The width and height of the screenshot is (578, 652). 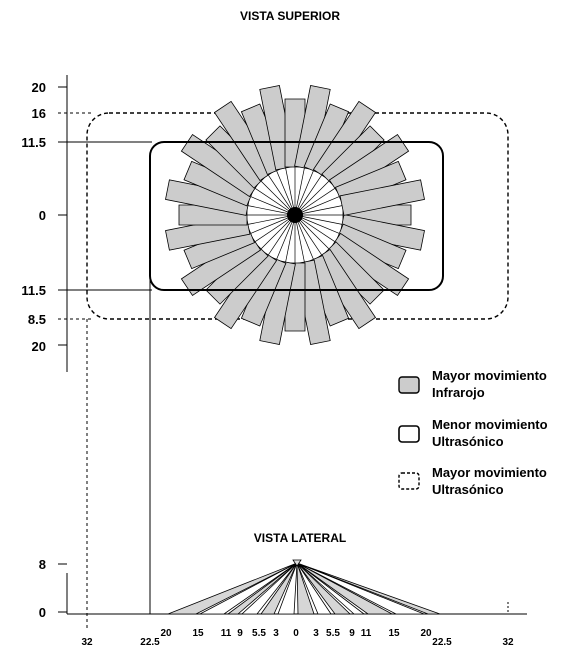 I want to click on minor-ultrasonic-zone, so click(x=296, y=216).